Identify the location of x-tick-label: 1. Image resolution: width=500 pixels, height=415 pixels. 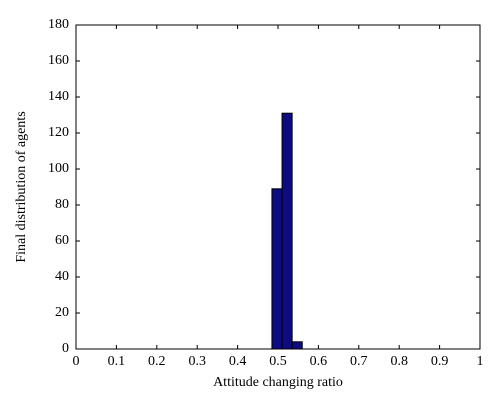
(480, 361).